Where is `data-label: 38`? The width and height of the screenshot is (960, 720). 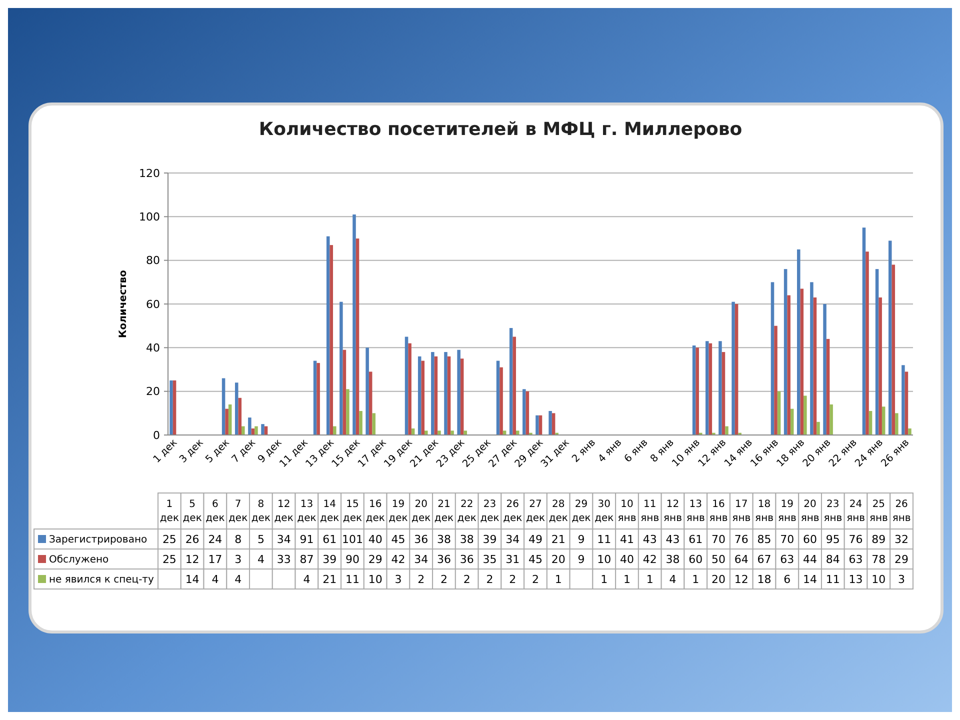
data-label: 38 is located at coordinates (443, 539).